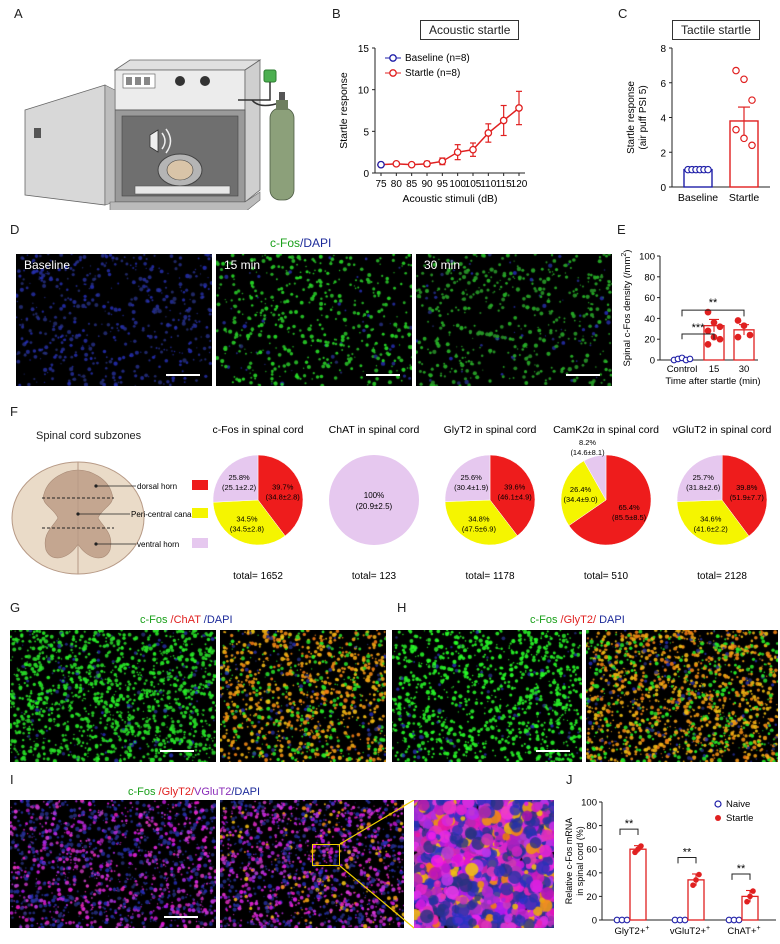 The image size is (780, 944). I want to click on pie-pct: 34.5%, so click(247, 519).